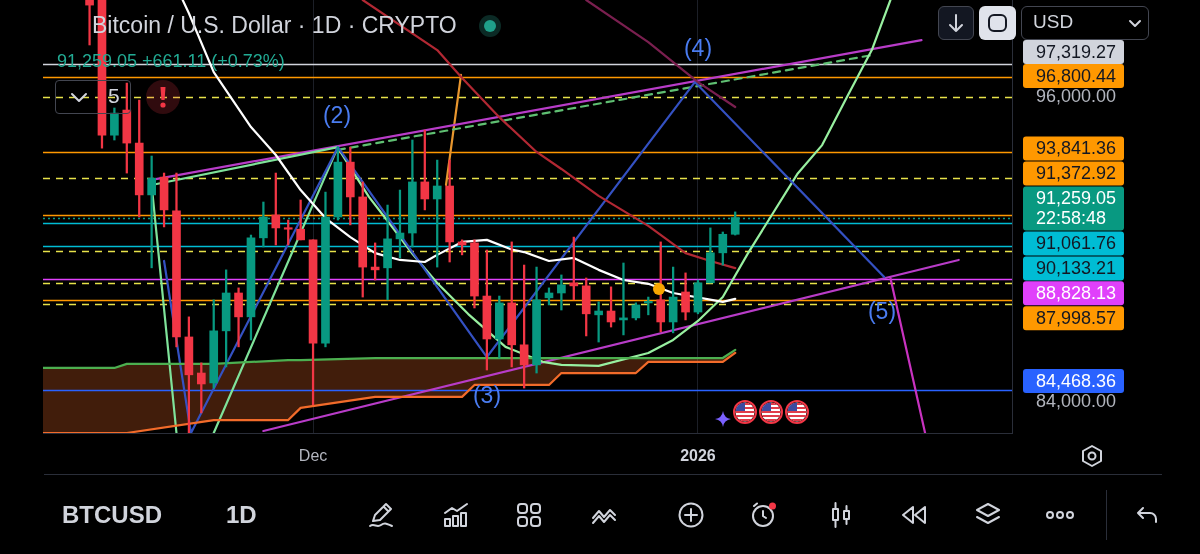 This screenshot has height=554, width=1200. What do you see at coordinates (1076, 76) in the screenshot?
I see `ref-line-label: 96,800.44` at bounding box center [1076, 76].